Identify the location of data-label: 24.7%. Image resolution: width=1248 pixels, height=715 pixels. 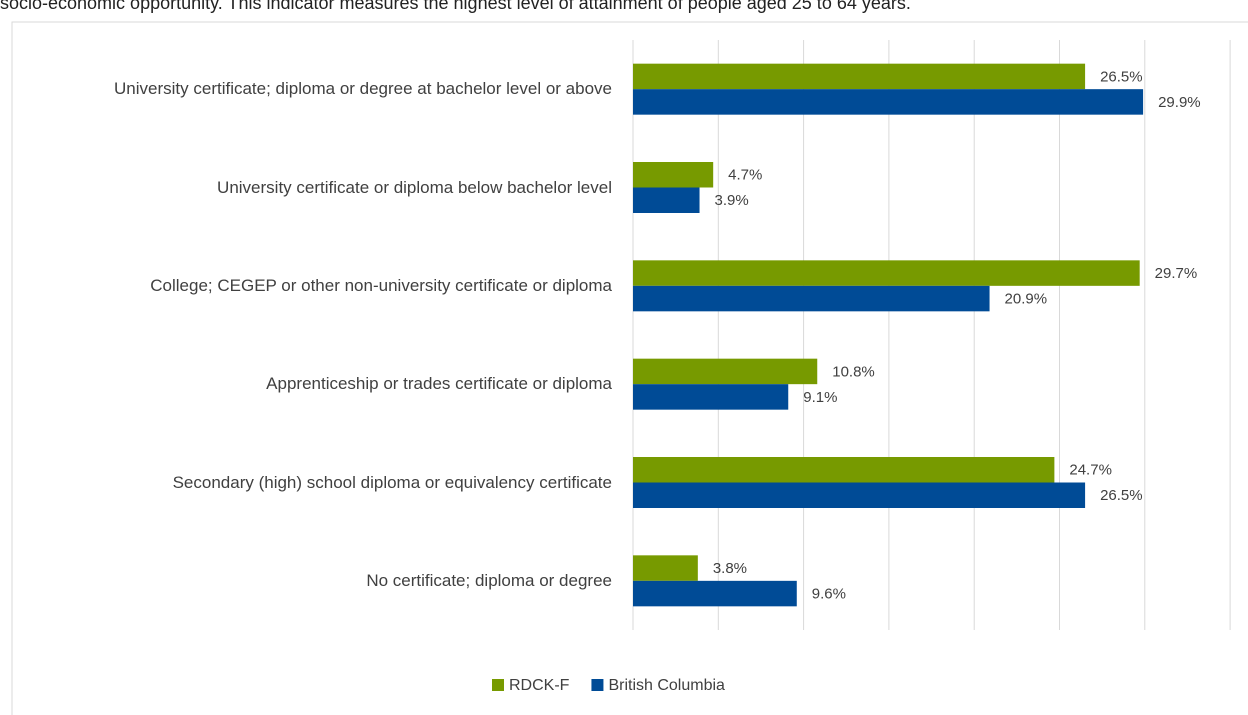
(1090, 470).